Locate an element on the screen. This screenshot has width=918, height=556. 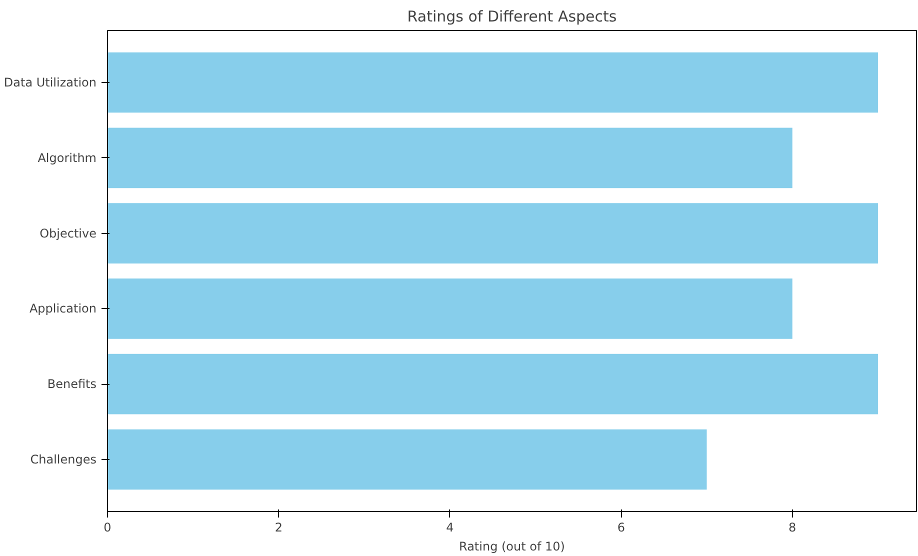
x-tick-label: 8 is located at coordinates (792, 527).